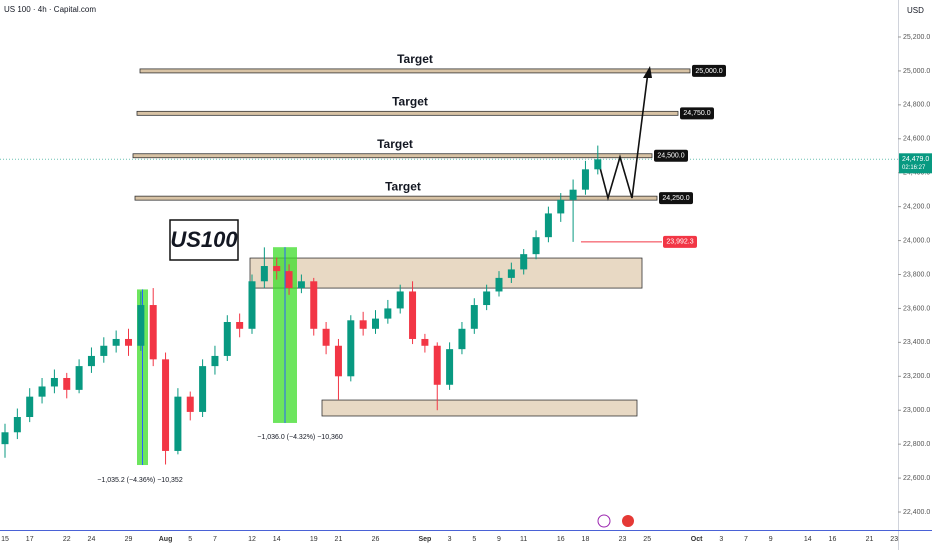 Image resolution: width=932 pixels, height=550 pixels. Describe the element at coordinates (140, 480) in the screenshot. I see `measure-label: −1,035.2 (−4.36%) −10,352` at that location.